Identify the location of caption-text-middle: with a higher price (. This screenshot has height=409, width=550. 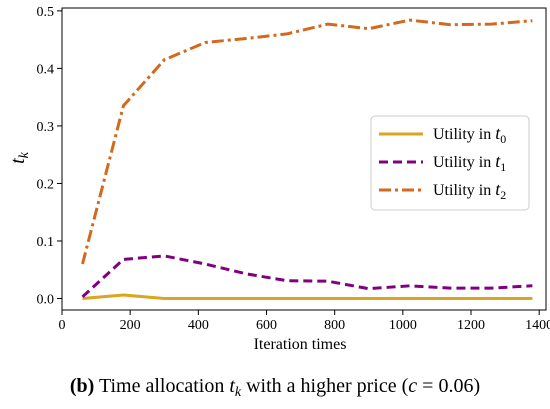
(324, 386).